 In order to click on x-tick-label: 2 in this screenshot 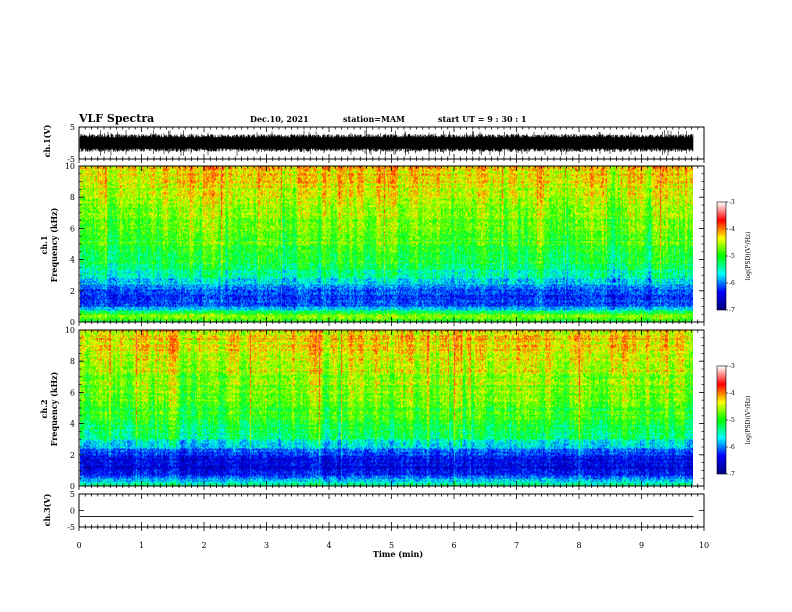, I will do `click(203, 545)`.